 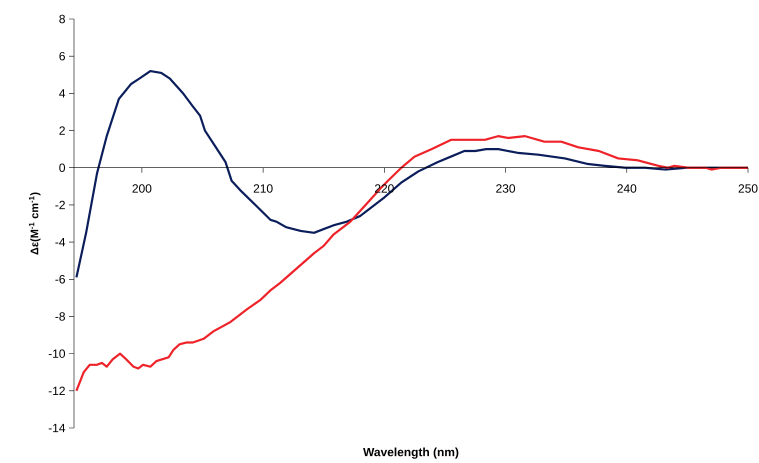 What do you see at coordinates (410, 453) in the screenshot?
I see `x-axis-title: Wavelength (nm)` at bounding box center [410, 453].